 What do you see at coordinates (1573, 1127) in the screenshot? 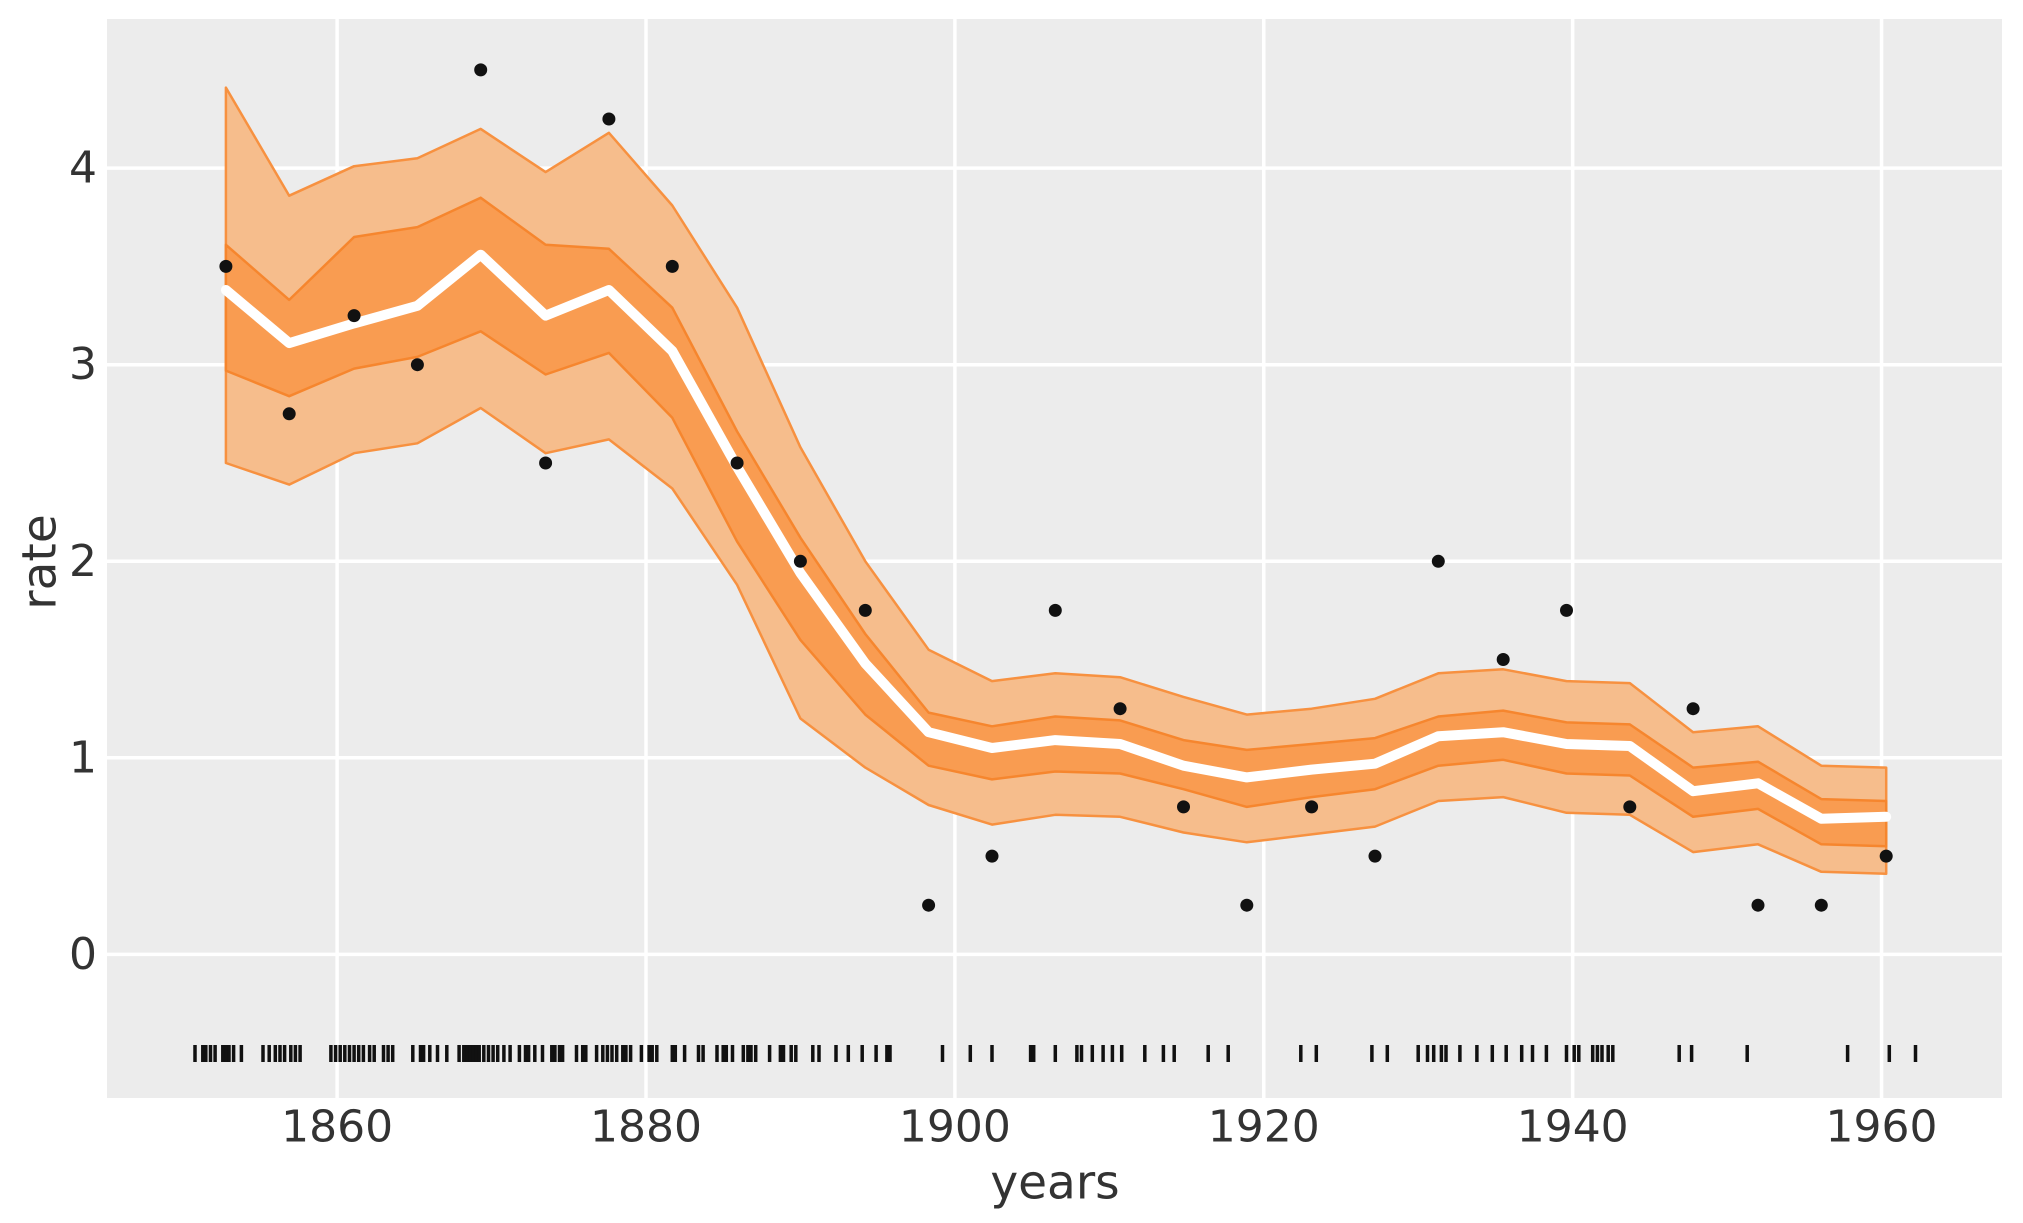
I see `x-tick-label: 1940` at bounding box center [1573, 1127].